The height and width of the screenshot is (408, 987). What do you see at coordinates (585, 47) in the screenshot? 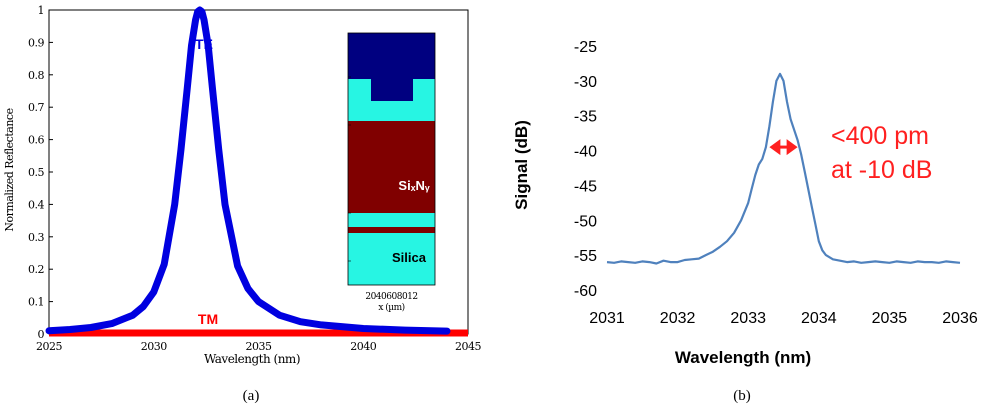
I see `panel-b-ytick-label: -25` at bounding box center [585, 47].